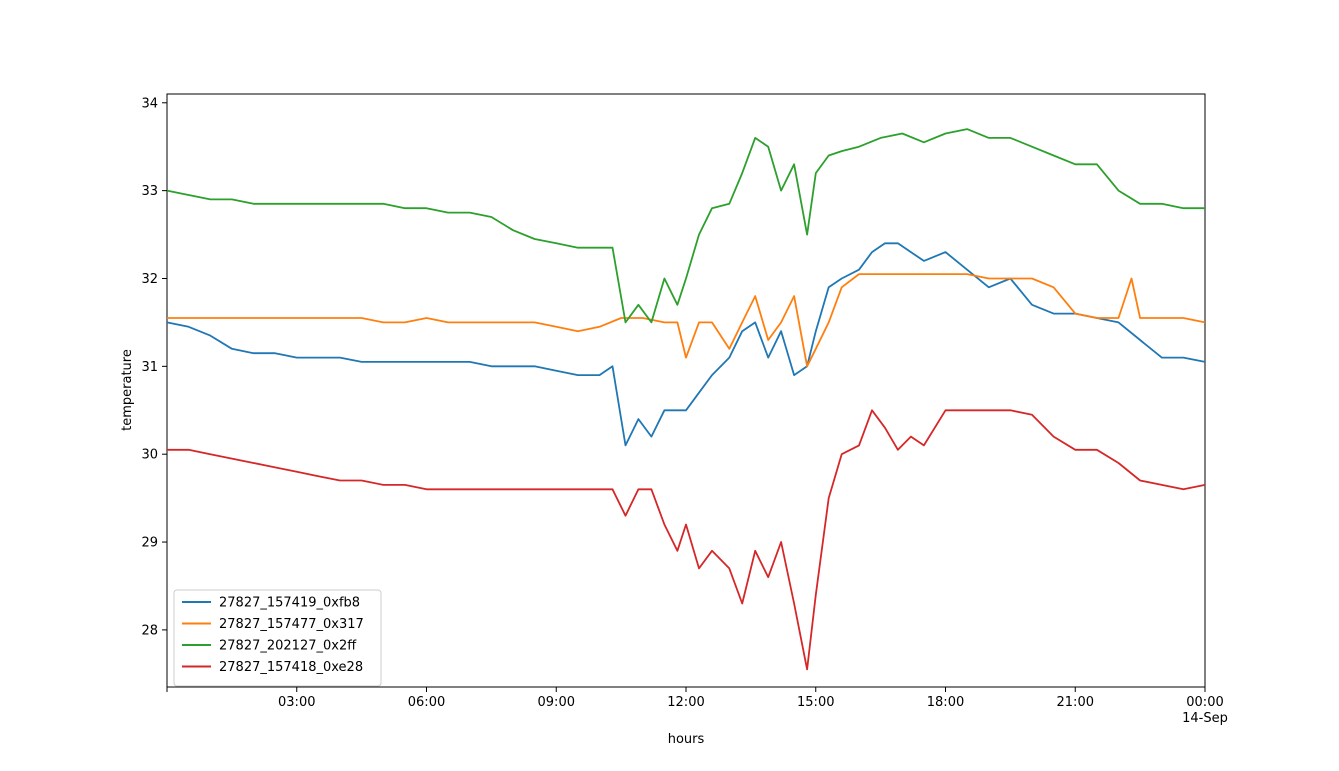 The image size is (1339, 771). What do you see at coordinates (289, 603) in the screenshot?
I see `legend-label: 27827_157419_0xfb8` at bounding box center [289, 603].